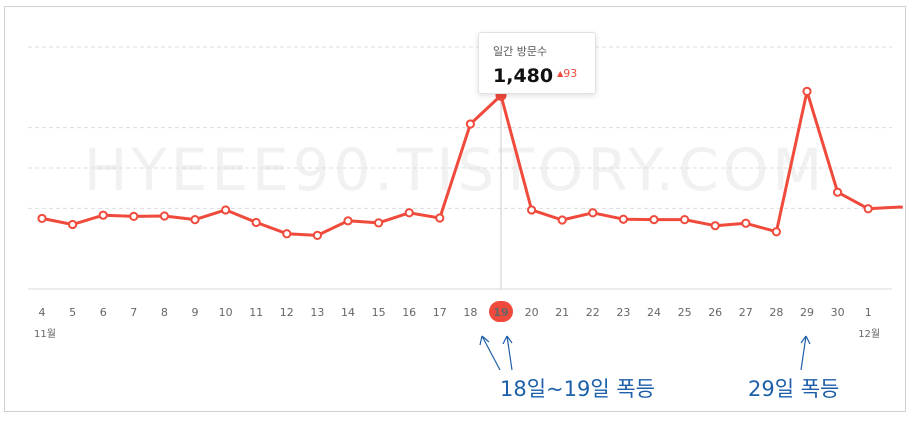  I want to click on watermark-text: HYEEE90.TISTORY.COM, so click(455, 170).